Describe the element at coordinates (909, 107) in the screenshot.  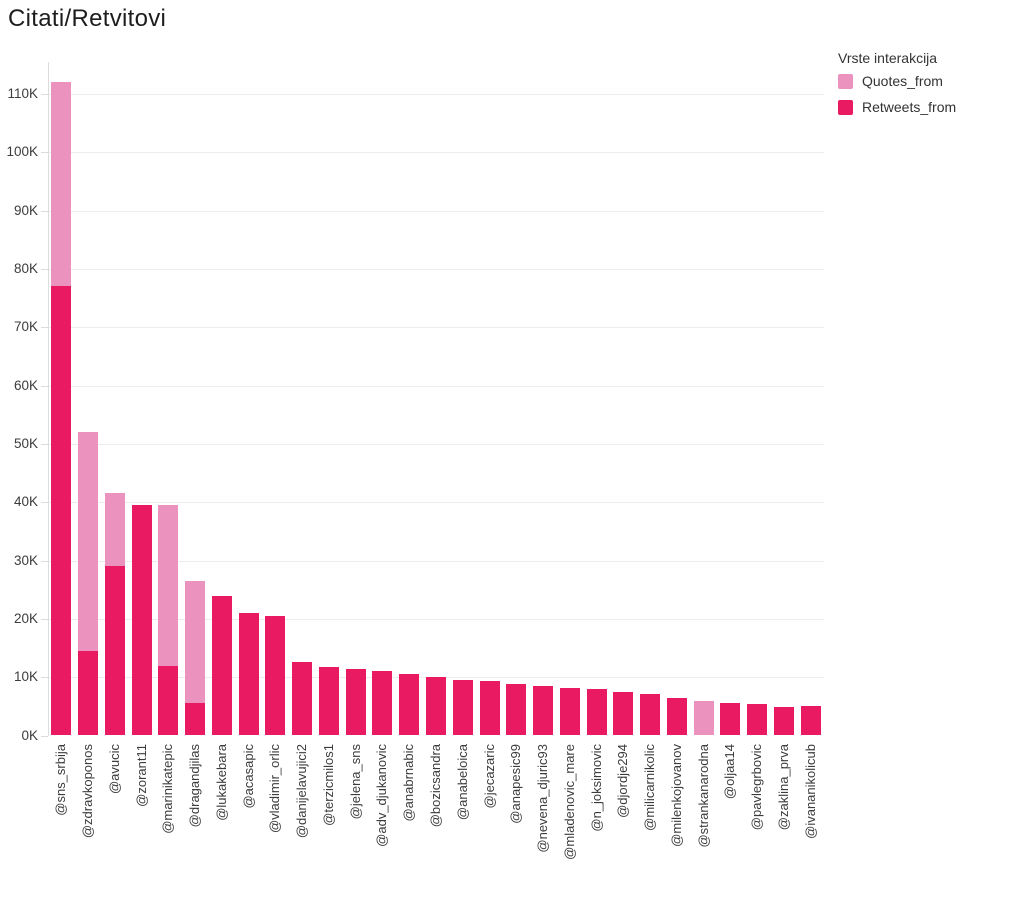
I see `legend-item-label: Retweets_from` at that location.